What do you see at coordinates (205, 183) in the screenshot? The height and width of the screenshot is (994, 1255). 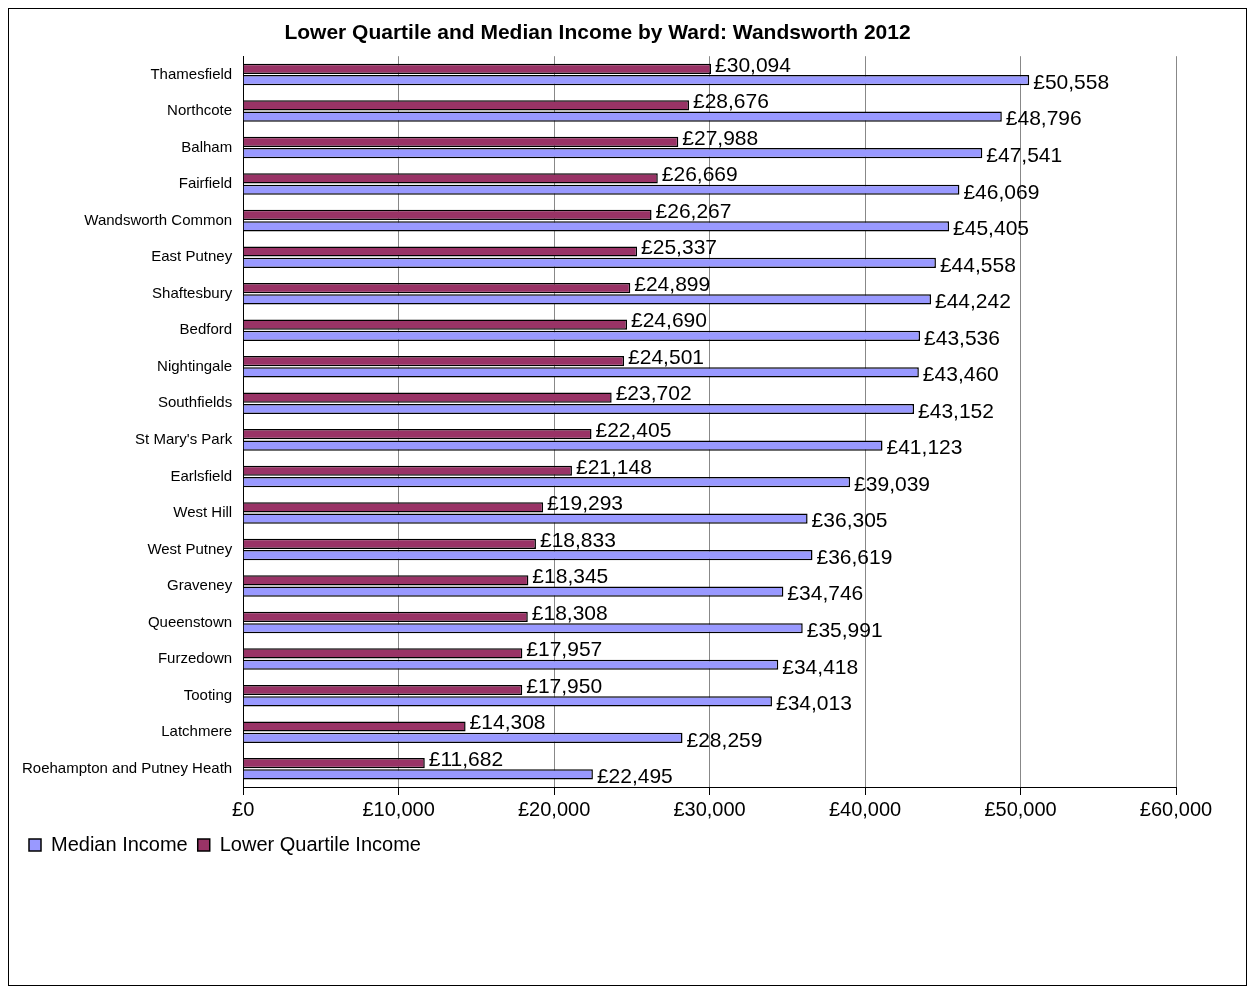 I see `y-tick-label: Fairfield` at bounding box center [205, 183].